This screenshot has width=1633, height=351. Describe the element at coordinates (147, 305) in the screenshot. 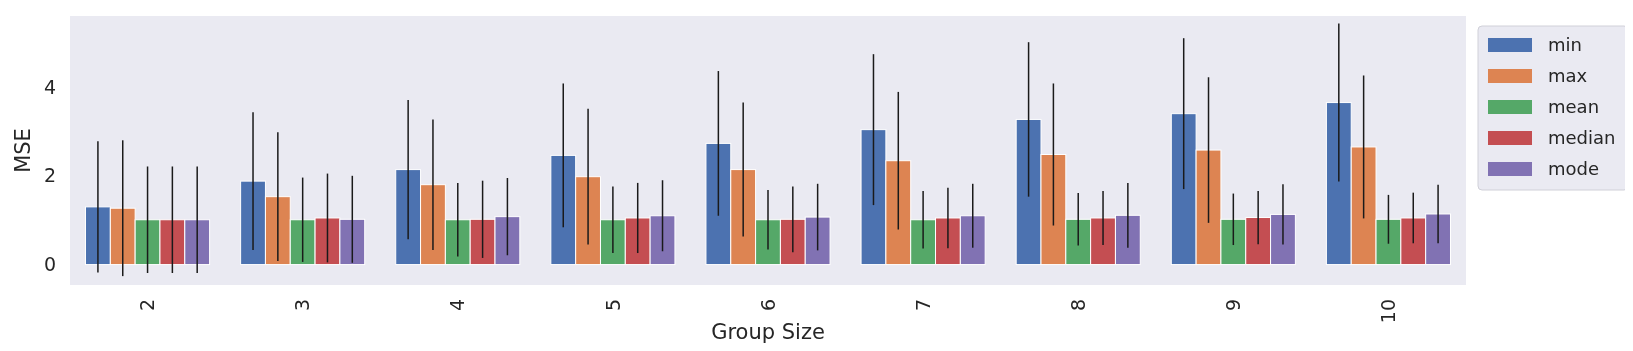

I see `x-tick-label: 2` at that location.